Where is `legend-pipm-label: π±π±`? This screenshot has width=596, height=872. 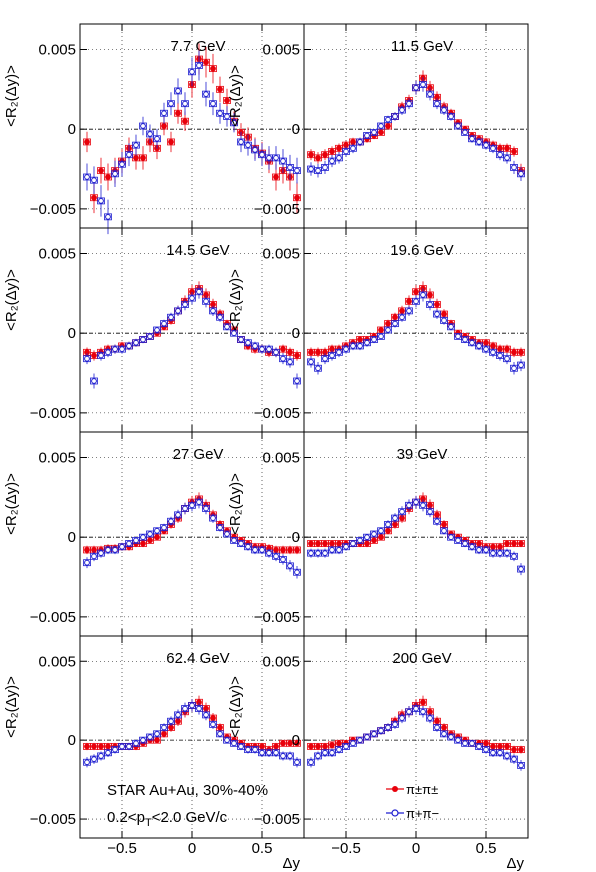
legend-pipm-label: π±π± is located at coordinates (422, 789).